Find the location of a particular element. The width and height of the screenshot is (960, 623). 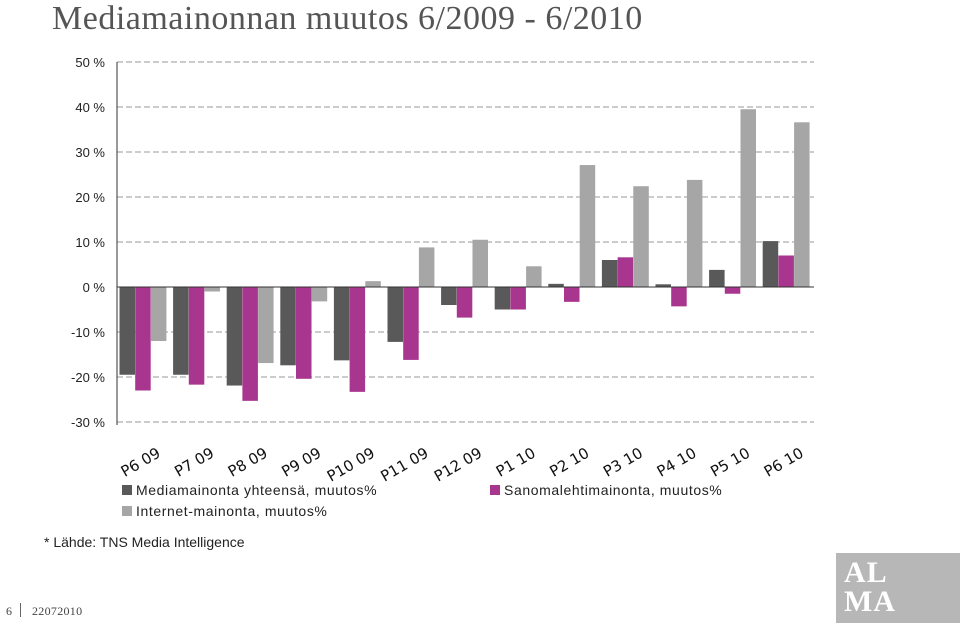

legend-swatch-media is located at coordinates (127, 490).